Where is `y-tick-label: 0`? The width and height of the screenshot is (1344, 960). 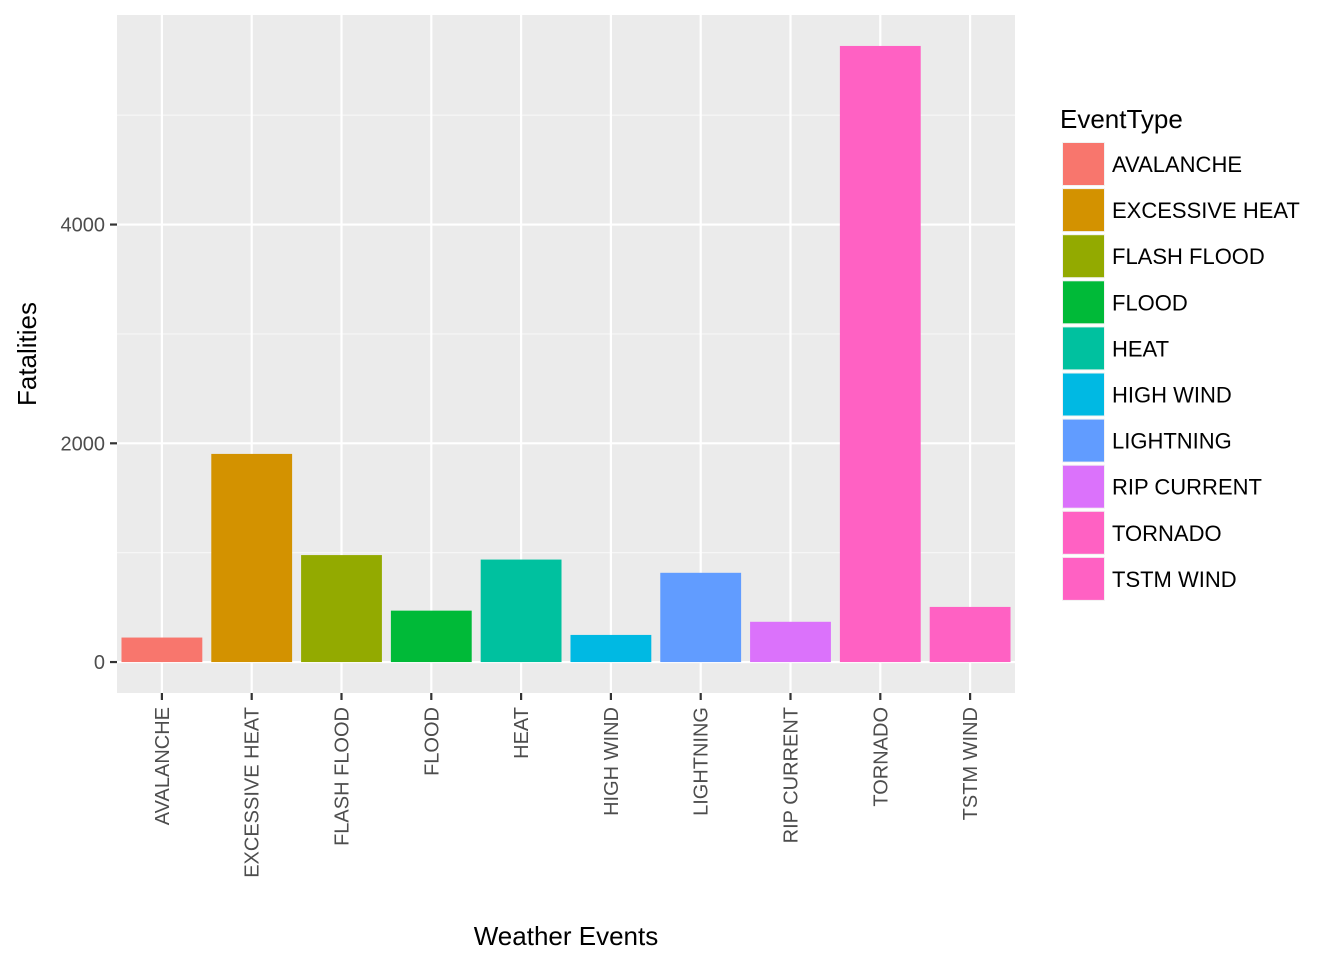
y-tick-label: 0 is located at coordinates (99, 663).